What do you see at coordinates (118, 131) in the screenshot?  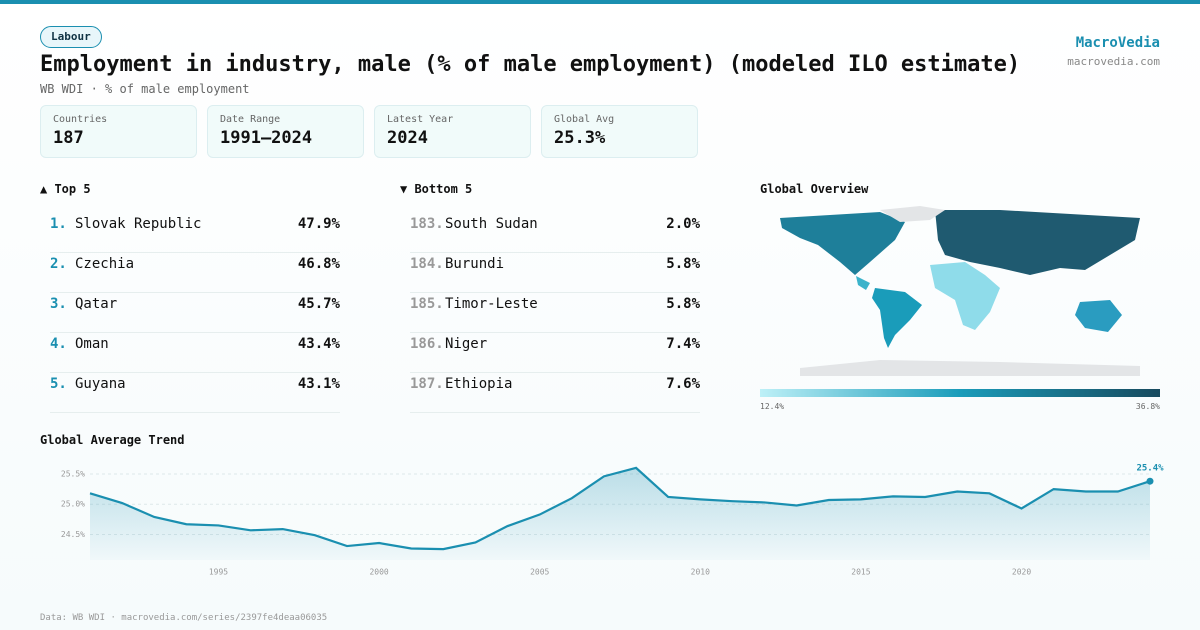 I see `stat-card: Countries 187` at bounding box center [118, 131].